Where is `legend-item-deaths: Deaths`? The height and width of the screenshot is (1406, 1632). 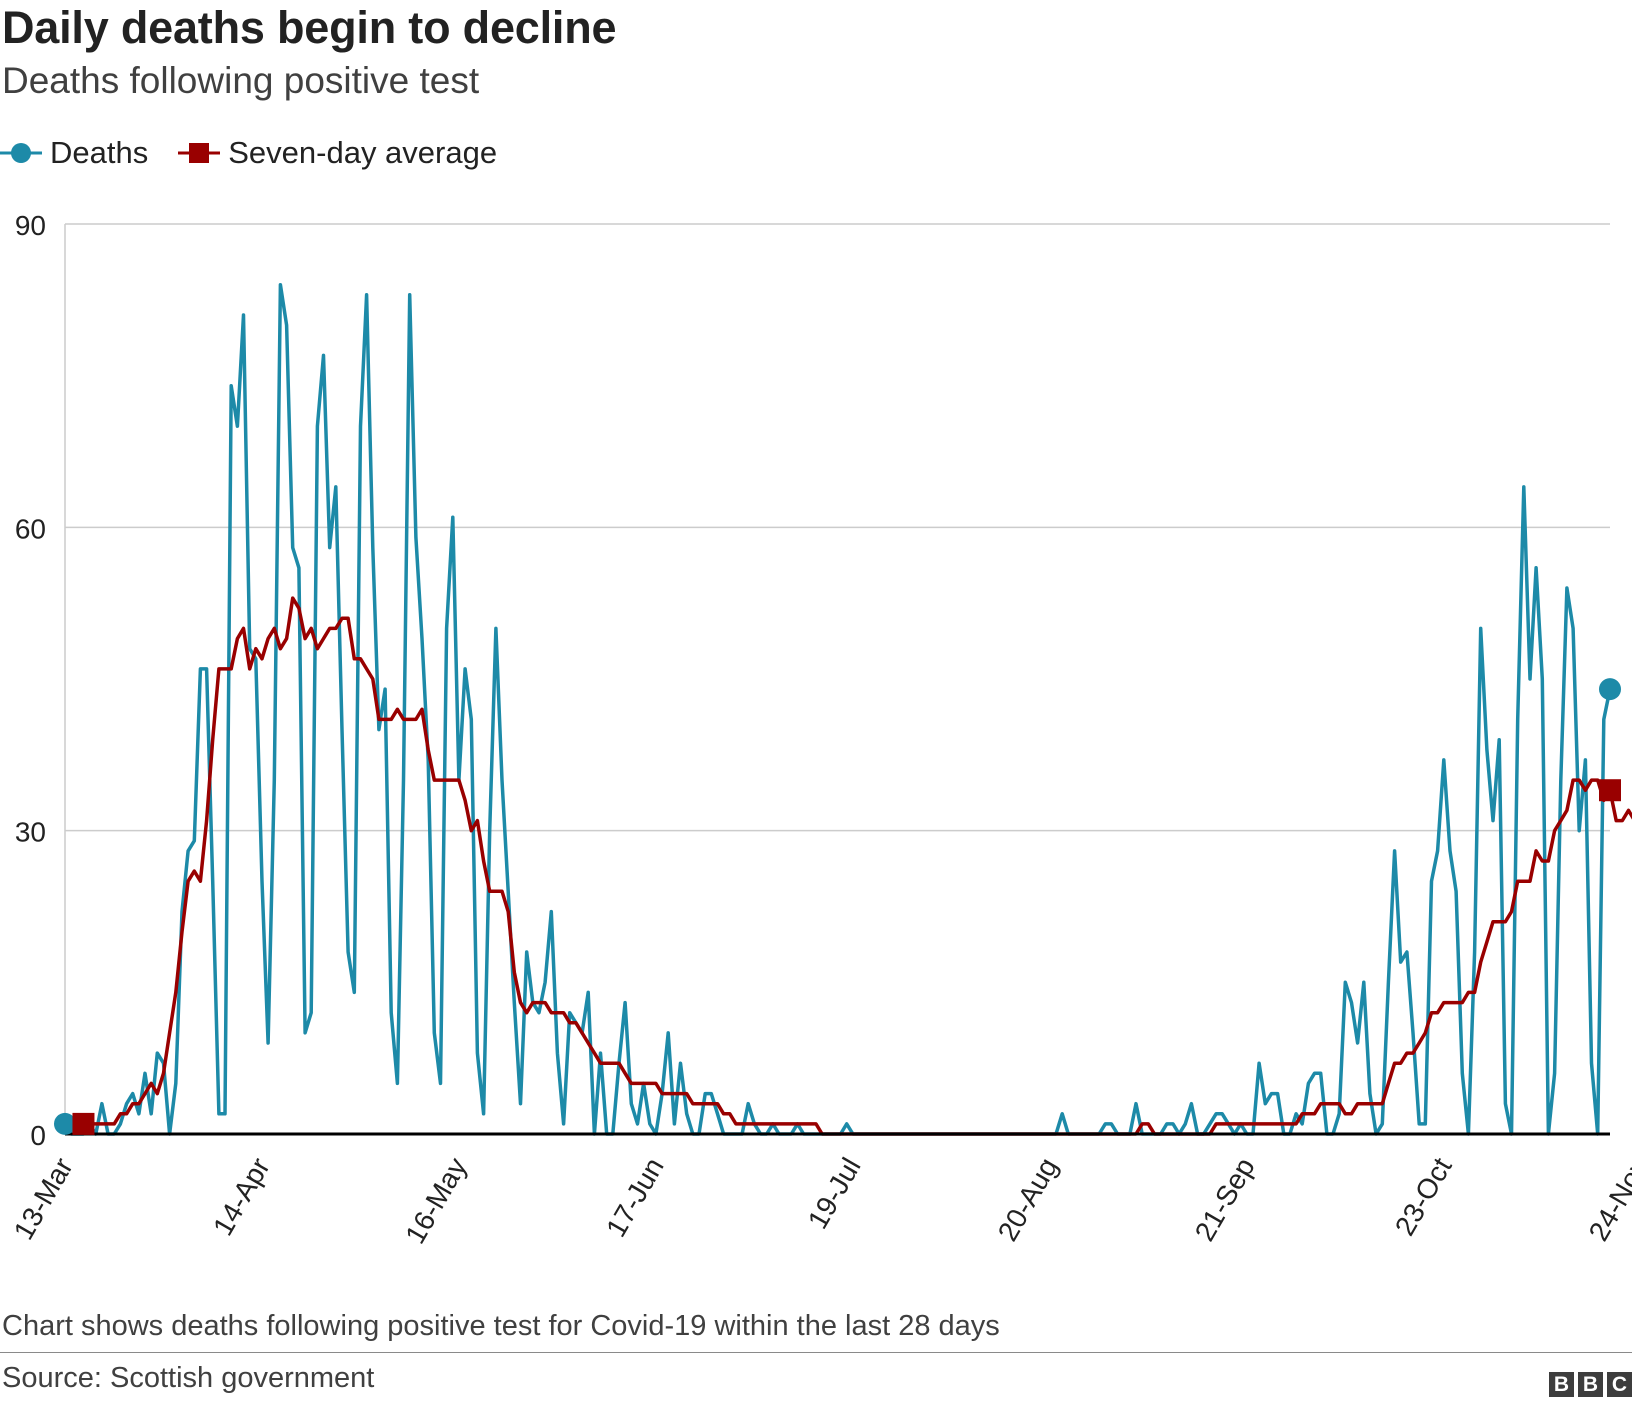
legend-item-deaths: Deaths is located at coordinates (74, 153).